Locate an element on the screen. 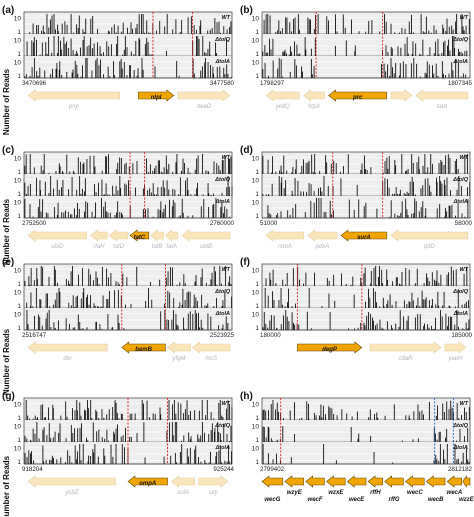 This screenshot has height=517, width=474. gene-label: wecB is located at coordinates (436, 500).